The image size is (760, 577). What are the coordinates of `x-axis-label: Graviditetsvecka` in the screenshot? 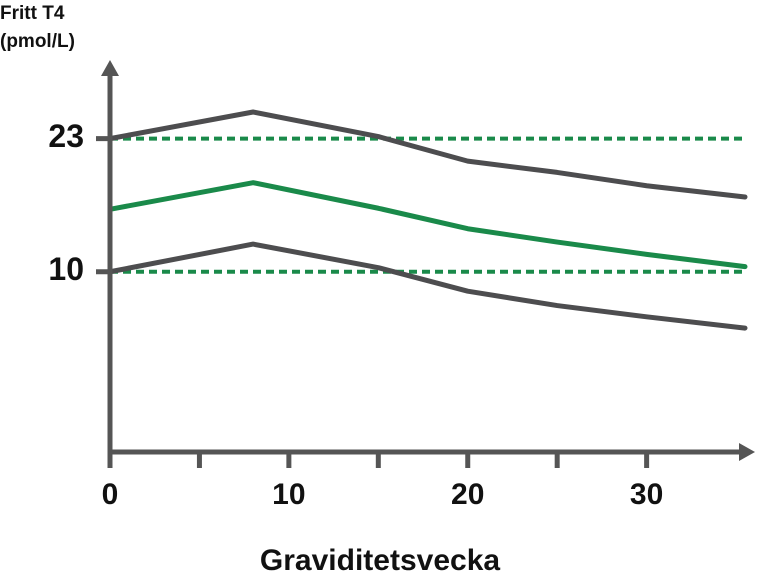 It's located at (380, 560).